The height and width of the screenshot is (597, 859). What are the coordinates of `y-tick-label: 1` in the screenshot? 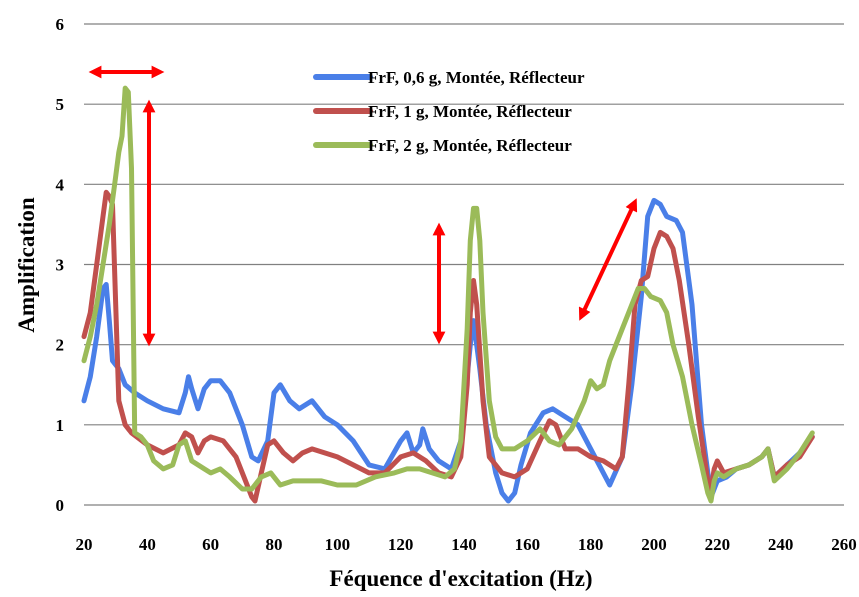 It's located at (60, 425).